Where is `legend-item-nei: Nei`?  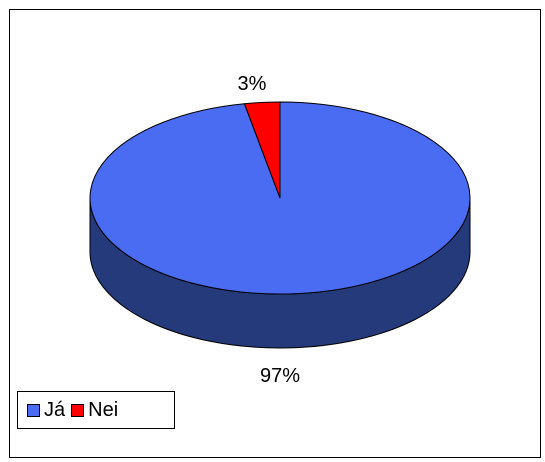 legend-item-nei: Nei is located at coordinates (94, 410).